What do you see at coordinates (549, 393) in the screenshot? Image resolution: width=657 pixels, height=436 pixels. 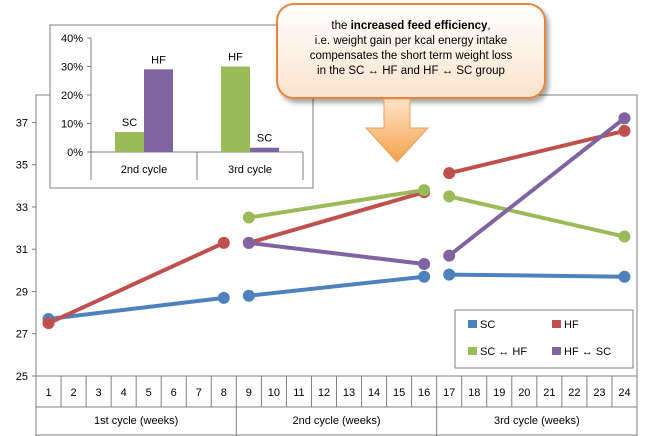 I see `x-tick-label: 21` at bounding box center [549, 393].